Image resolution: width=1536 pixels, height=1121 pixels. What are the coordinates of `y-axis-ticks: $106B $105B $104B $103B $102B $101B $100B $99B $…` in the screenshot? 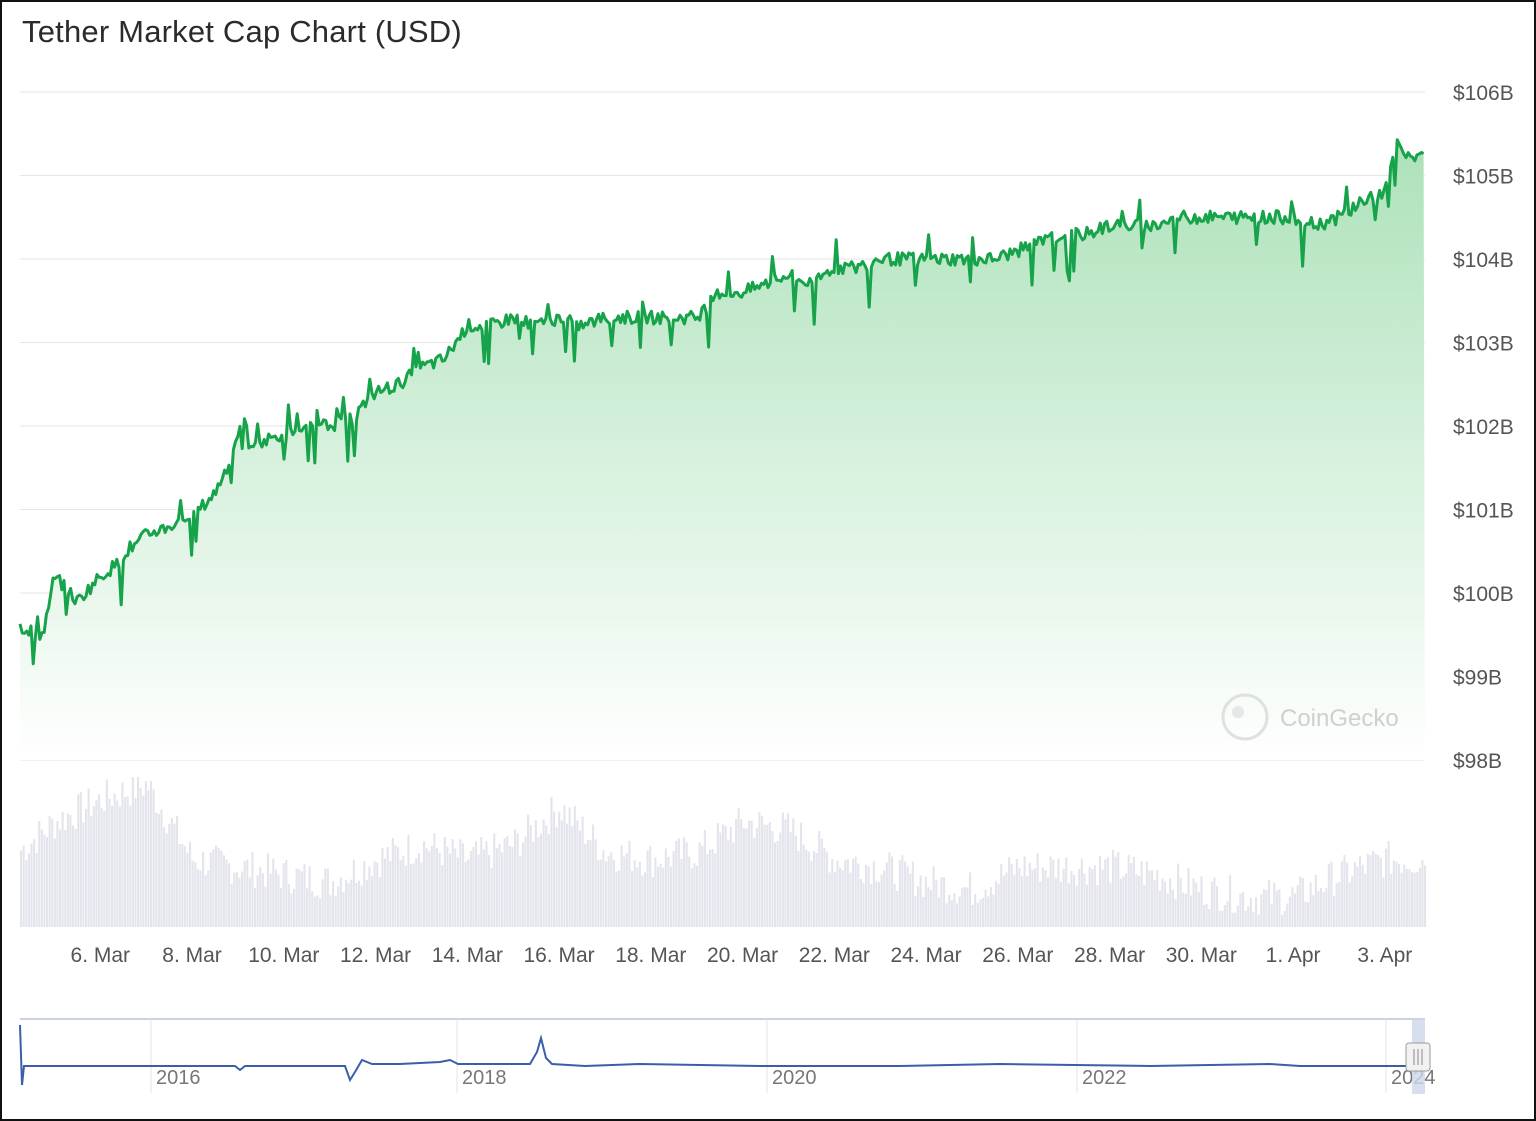 It's located at (1483, 427).